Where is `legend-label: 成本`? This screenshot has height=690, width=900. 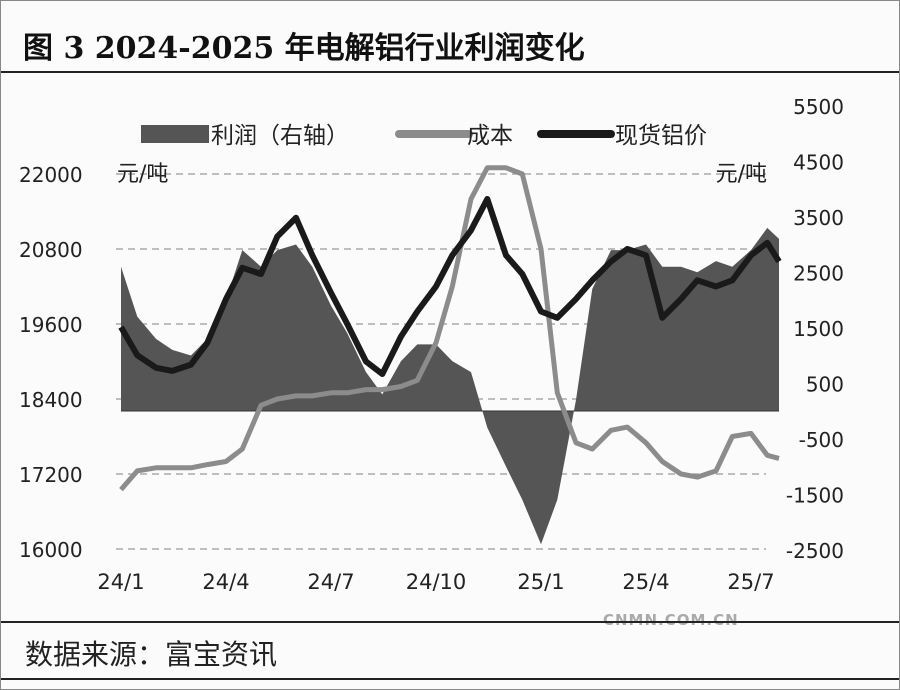 legend-label: 成本 is located at coordinates (490, 136).